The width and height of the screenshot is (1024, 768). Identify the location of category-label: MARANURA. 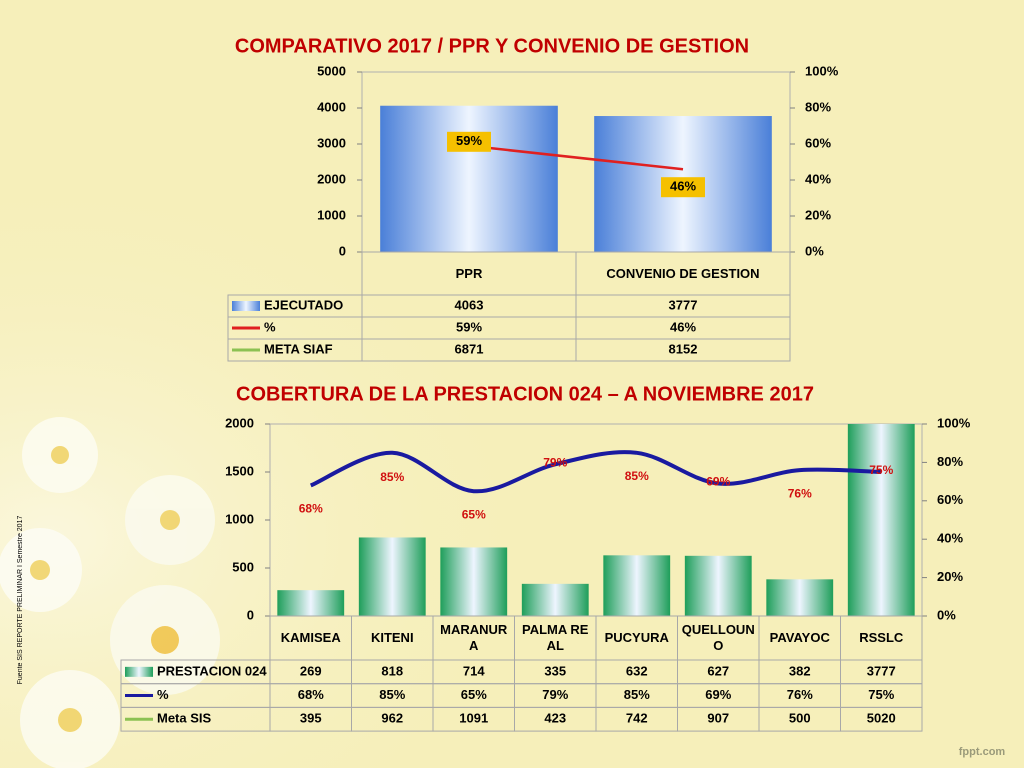
(474, 637).